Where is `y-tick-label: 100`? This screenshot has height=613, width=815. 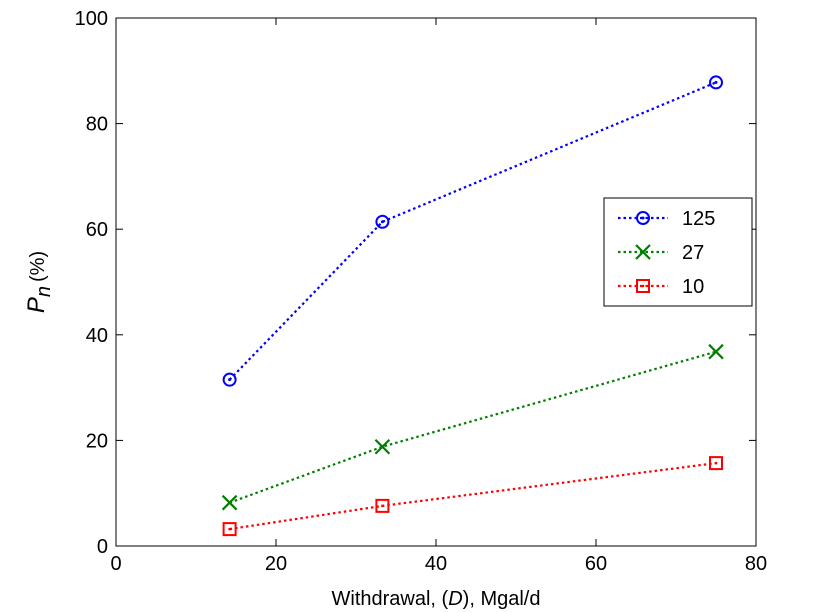 y-tick-label: 100 is located at coordinates (91, 19).